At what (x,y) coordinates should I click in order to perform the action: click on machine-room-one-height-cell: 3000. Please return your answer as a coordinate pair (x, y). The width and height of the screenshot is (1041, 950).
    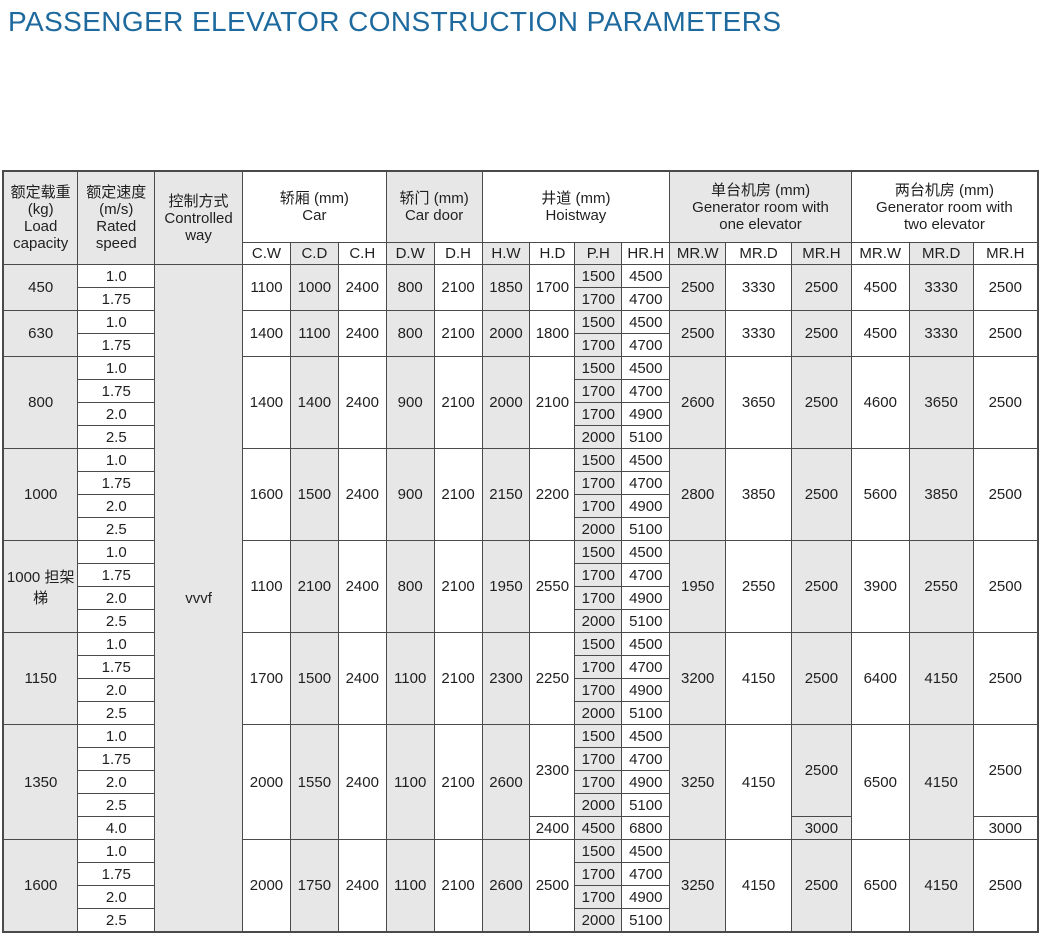
    Looking at the image, I should click on (821, 828).